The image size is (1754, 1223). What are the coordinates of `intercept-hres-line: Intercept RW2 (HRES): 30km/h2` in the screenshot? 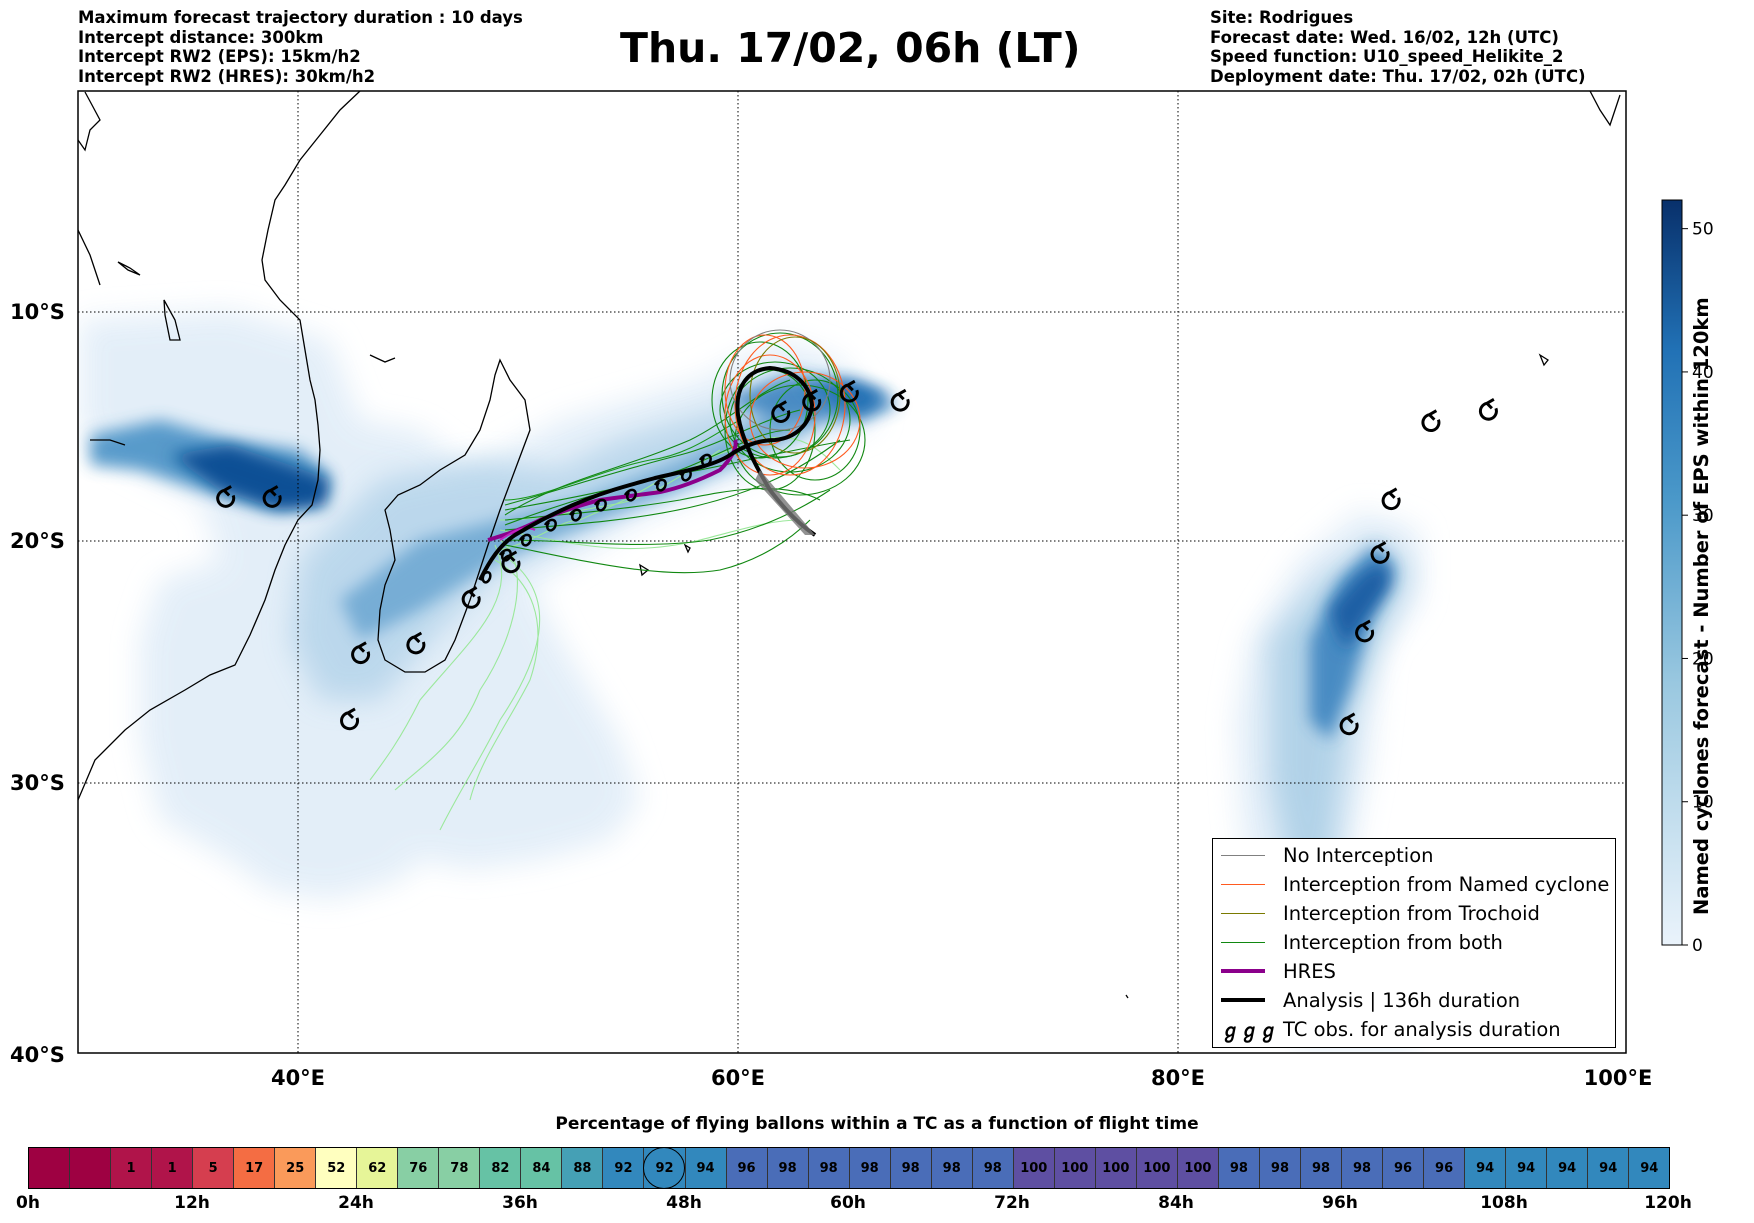 It's located at (227, 76).